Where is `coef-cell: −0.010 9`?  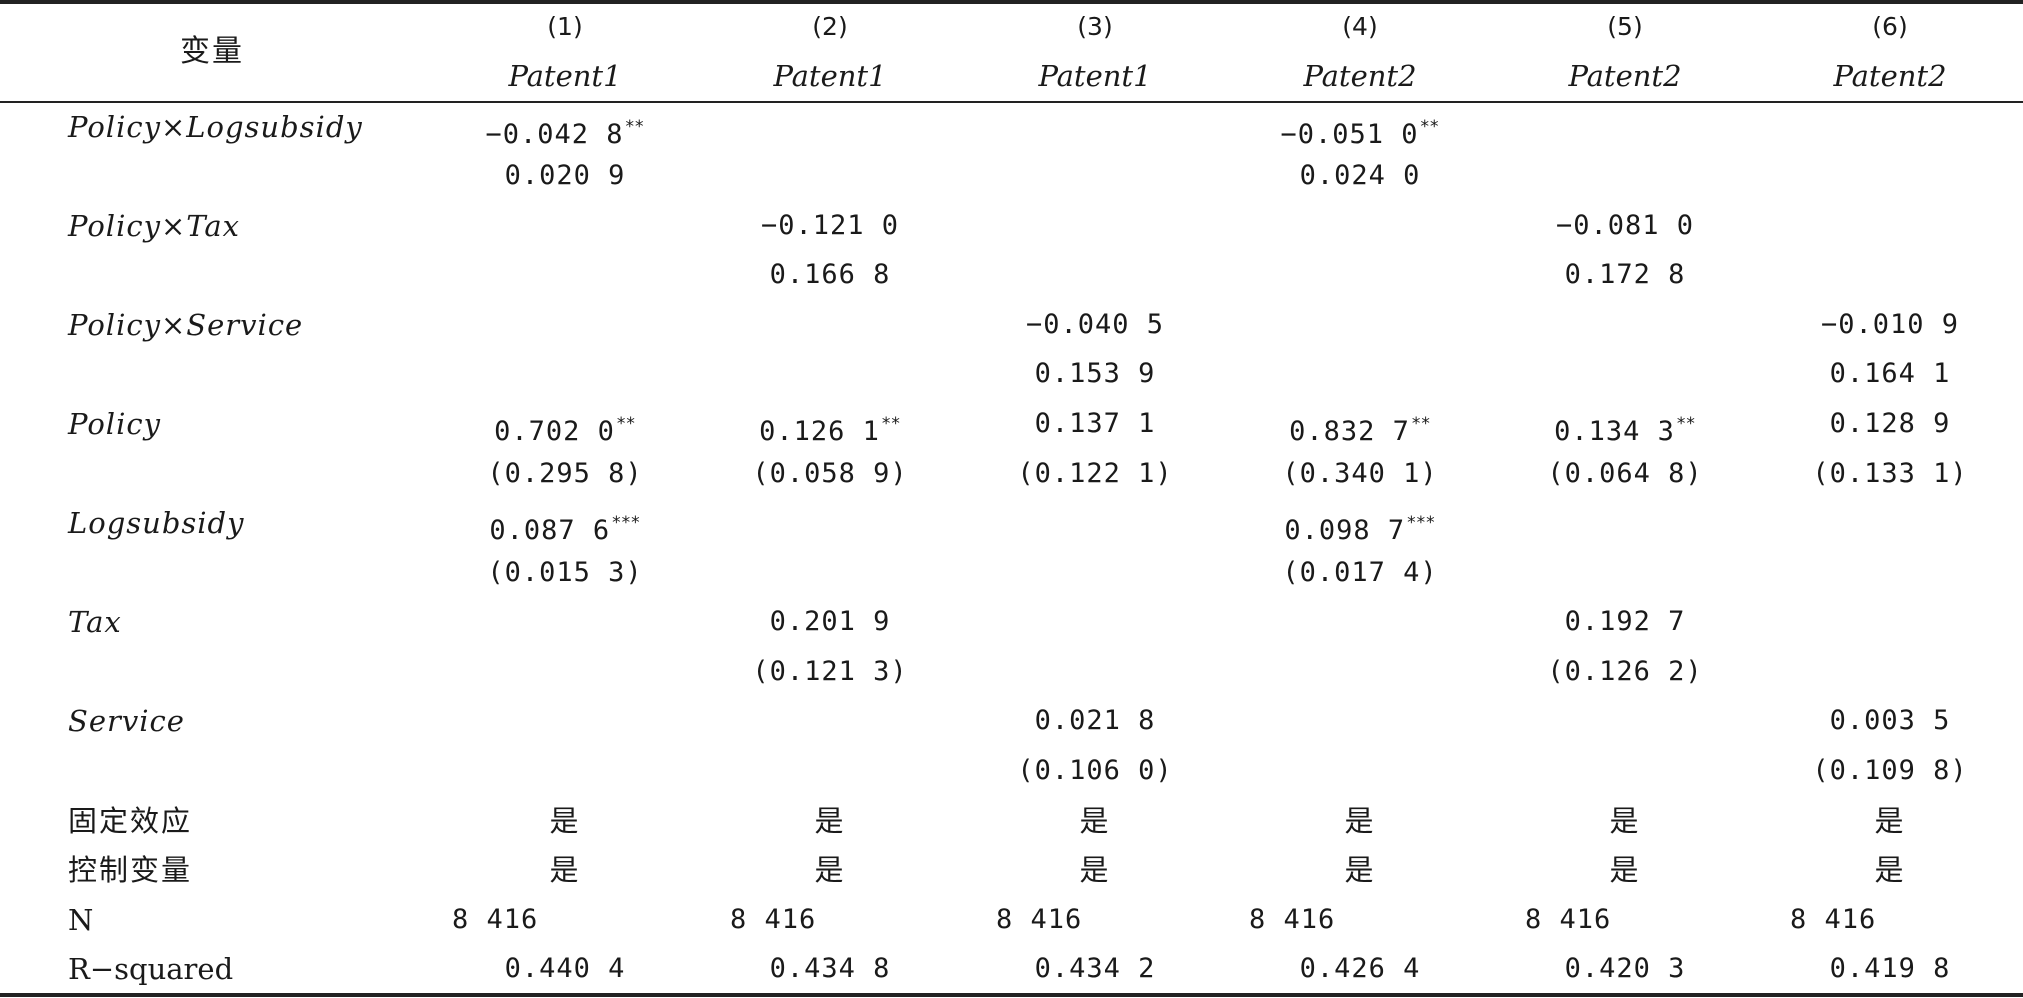
coef-cell: −0.010 9 is located at coordinates (1890, 324).